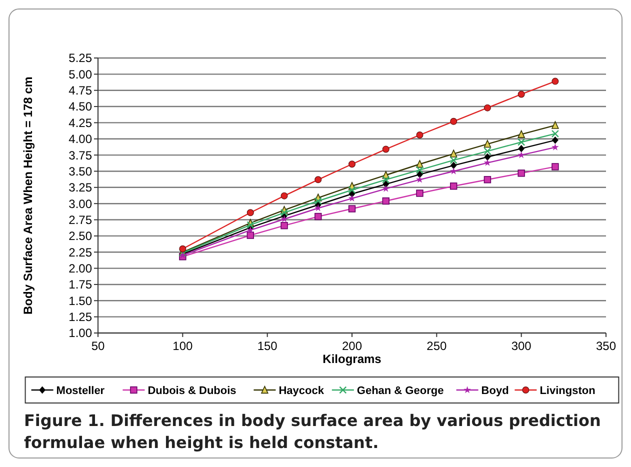  I want to click on y-tick-label: 4.25, so click(80, 123).